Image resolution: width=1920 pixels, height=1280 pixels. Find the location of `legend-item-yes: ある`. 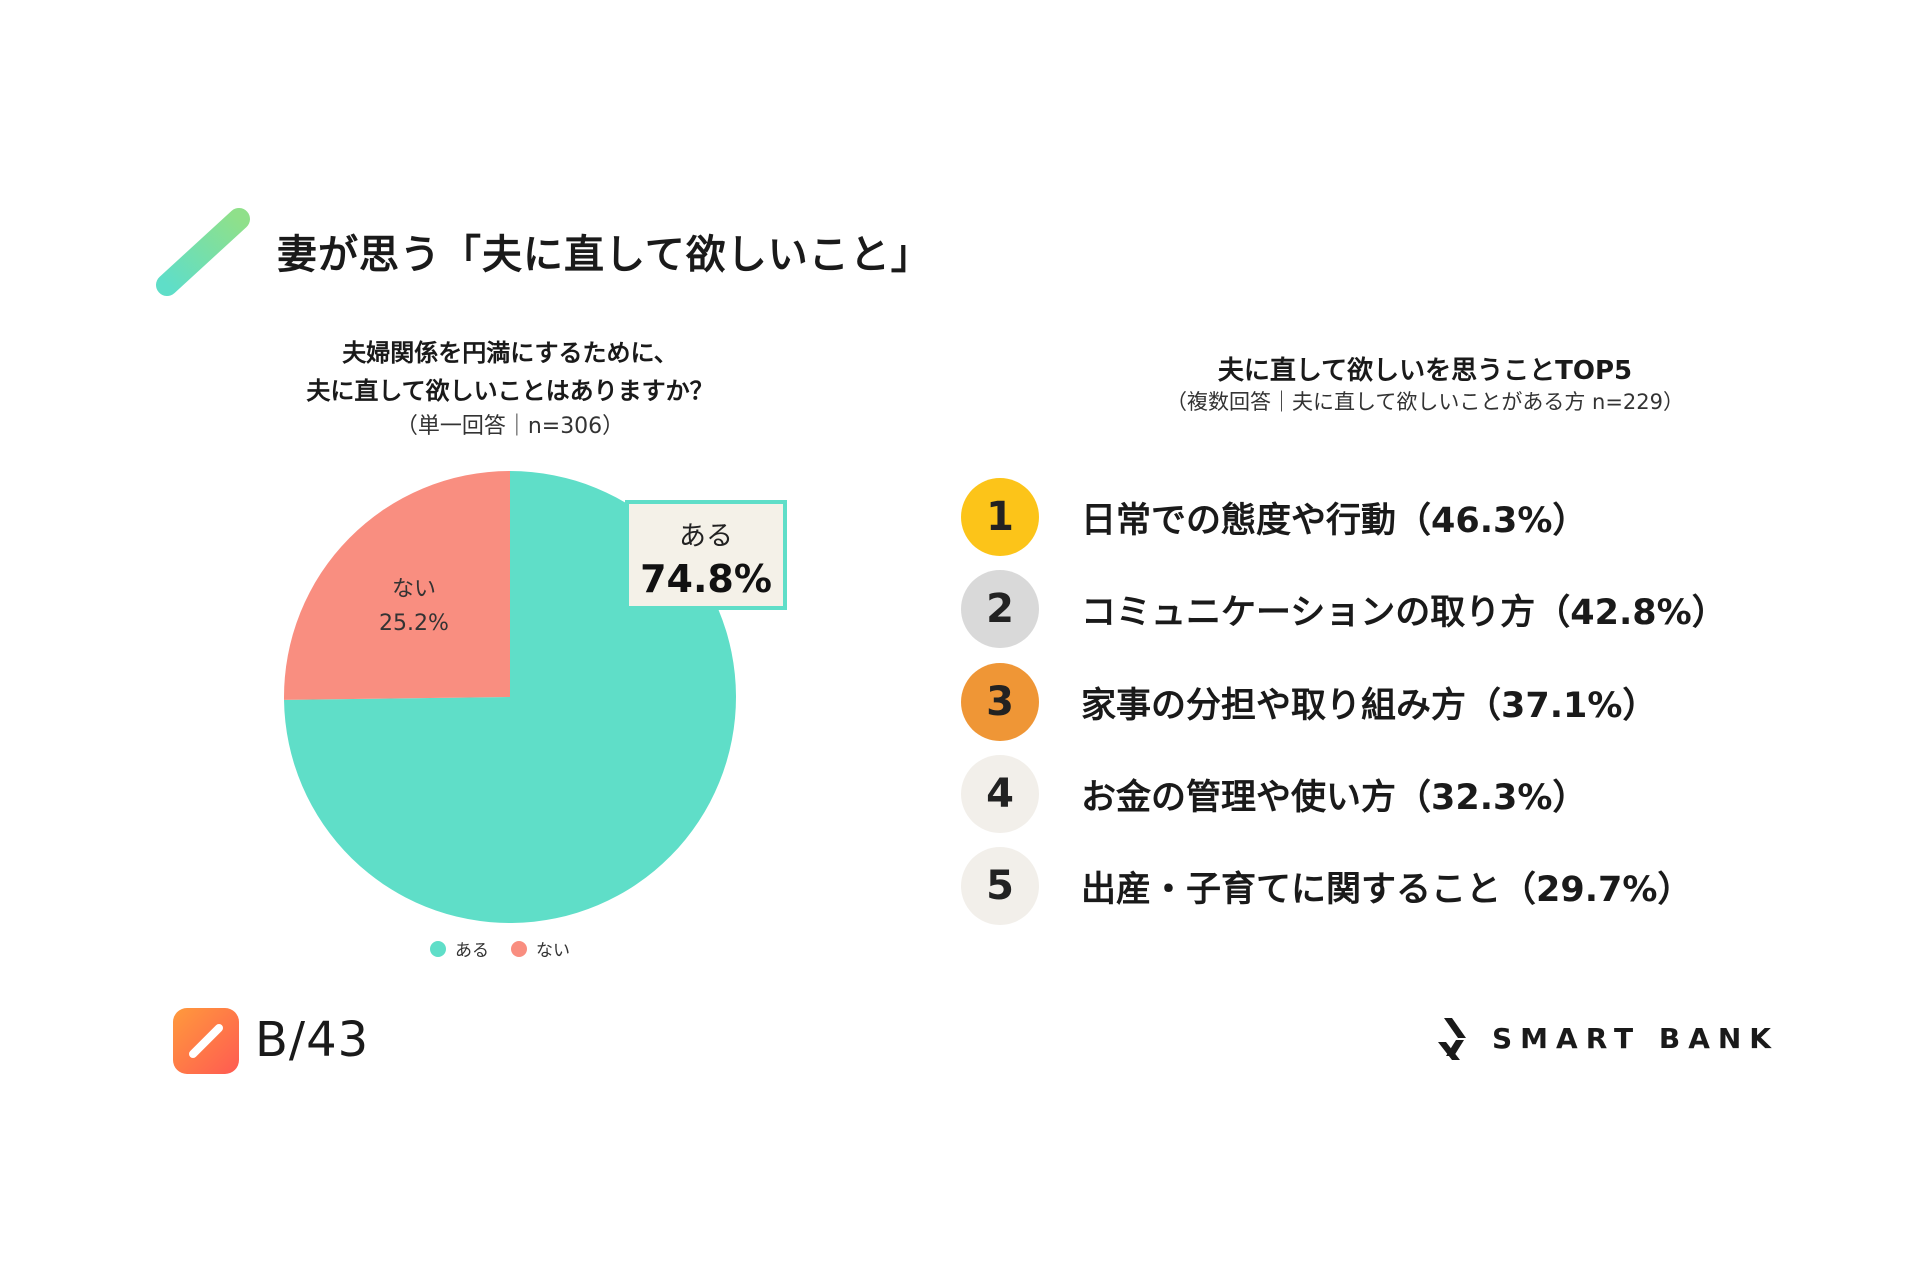

legend-item-yes: ある is located at coordinates (459, 948).